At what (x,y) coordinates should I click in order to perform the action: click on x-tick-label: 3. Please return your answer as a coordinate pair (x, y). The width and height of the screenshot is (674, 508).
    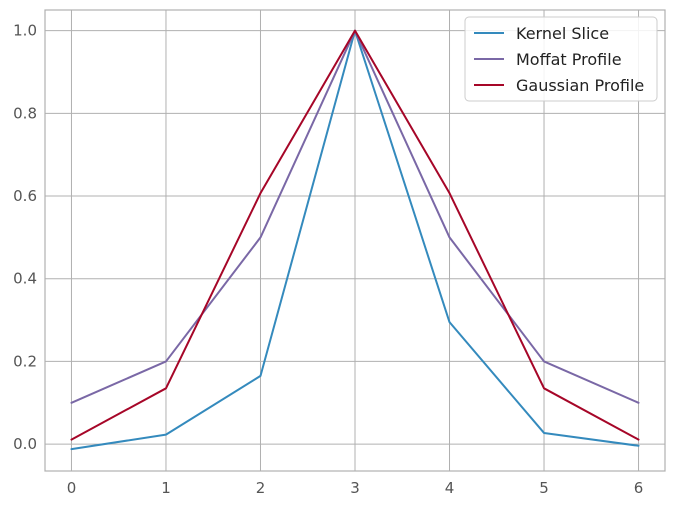
    Looking at the image, I should click on (355, 488).